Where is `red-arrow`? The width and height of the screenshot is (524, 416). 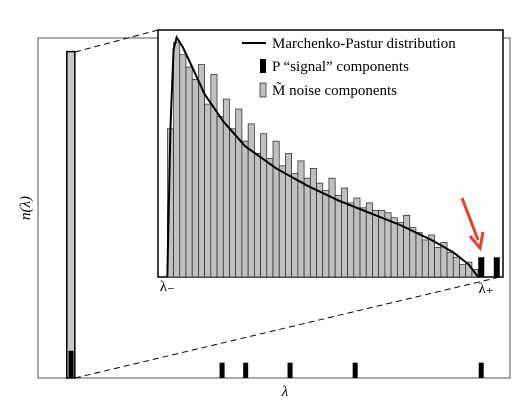 red-arrow is located at coordinates (472, 224).